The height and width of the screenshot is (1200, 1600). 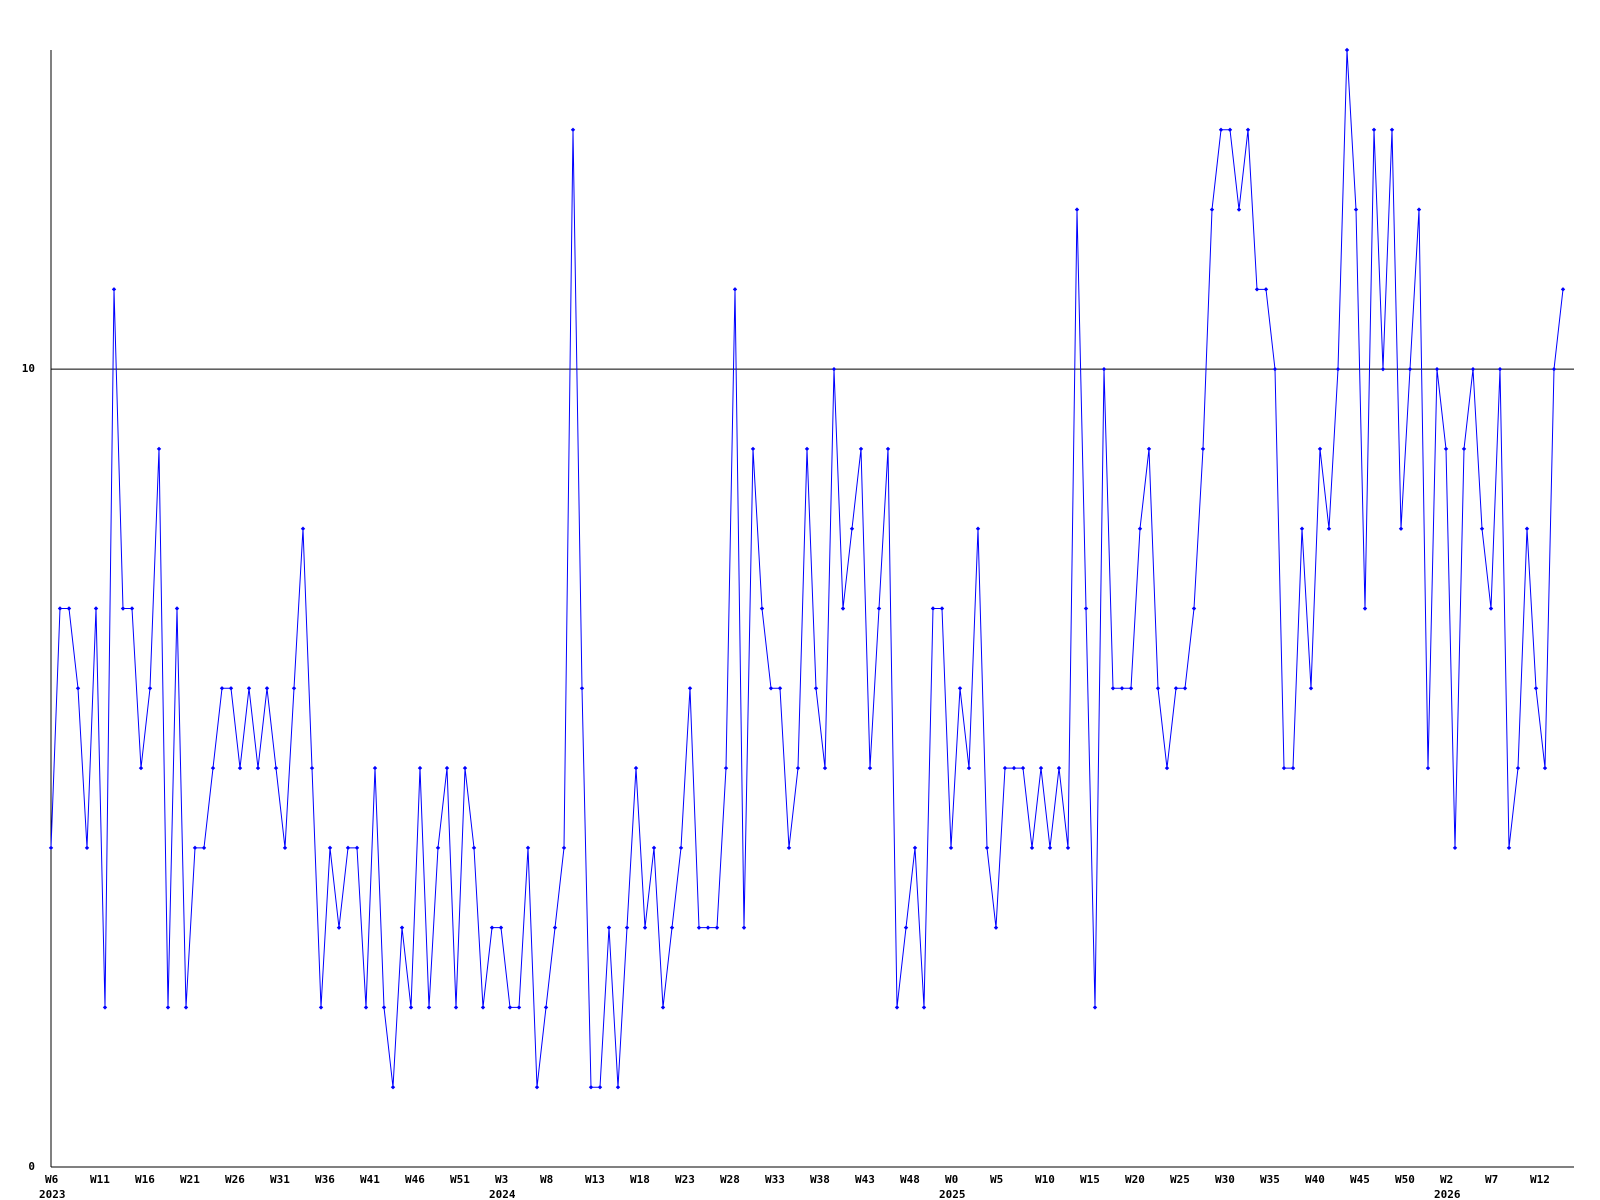 What do you see at coordinates (1491, 1179) in the screenshot?
I see `x-tick-label: W7` at bounding box center [1491, 1179].